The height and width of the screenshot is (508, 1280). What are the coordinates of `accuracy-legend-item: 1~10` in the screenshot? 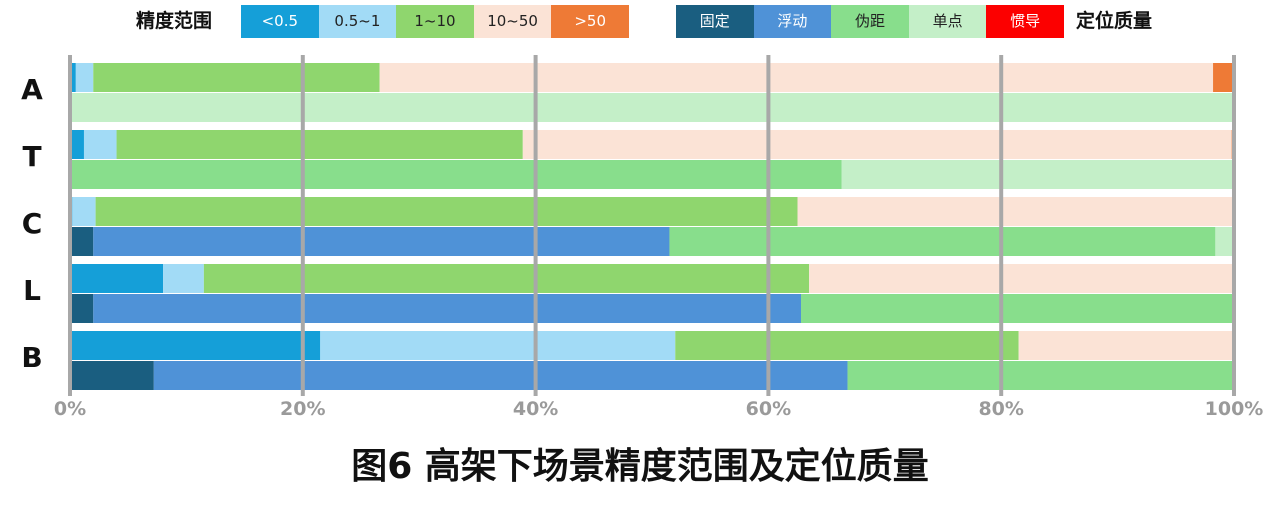 It's located at (435, 21).